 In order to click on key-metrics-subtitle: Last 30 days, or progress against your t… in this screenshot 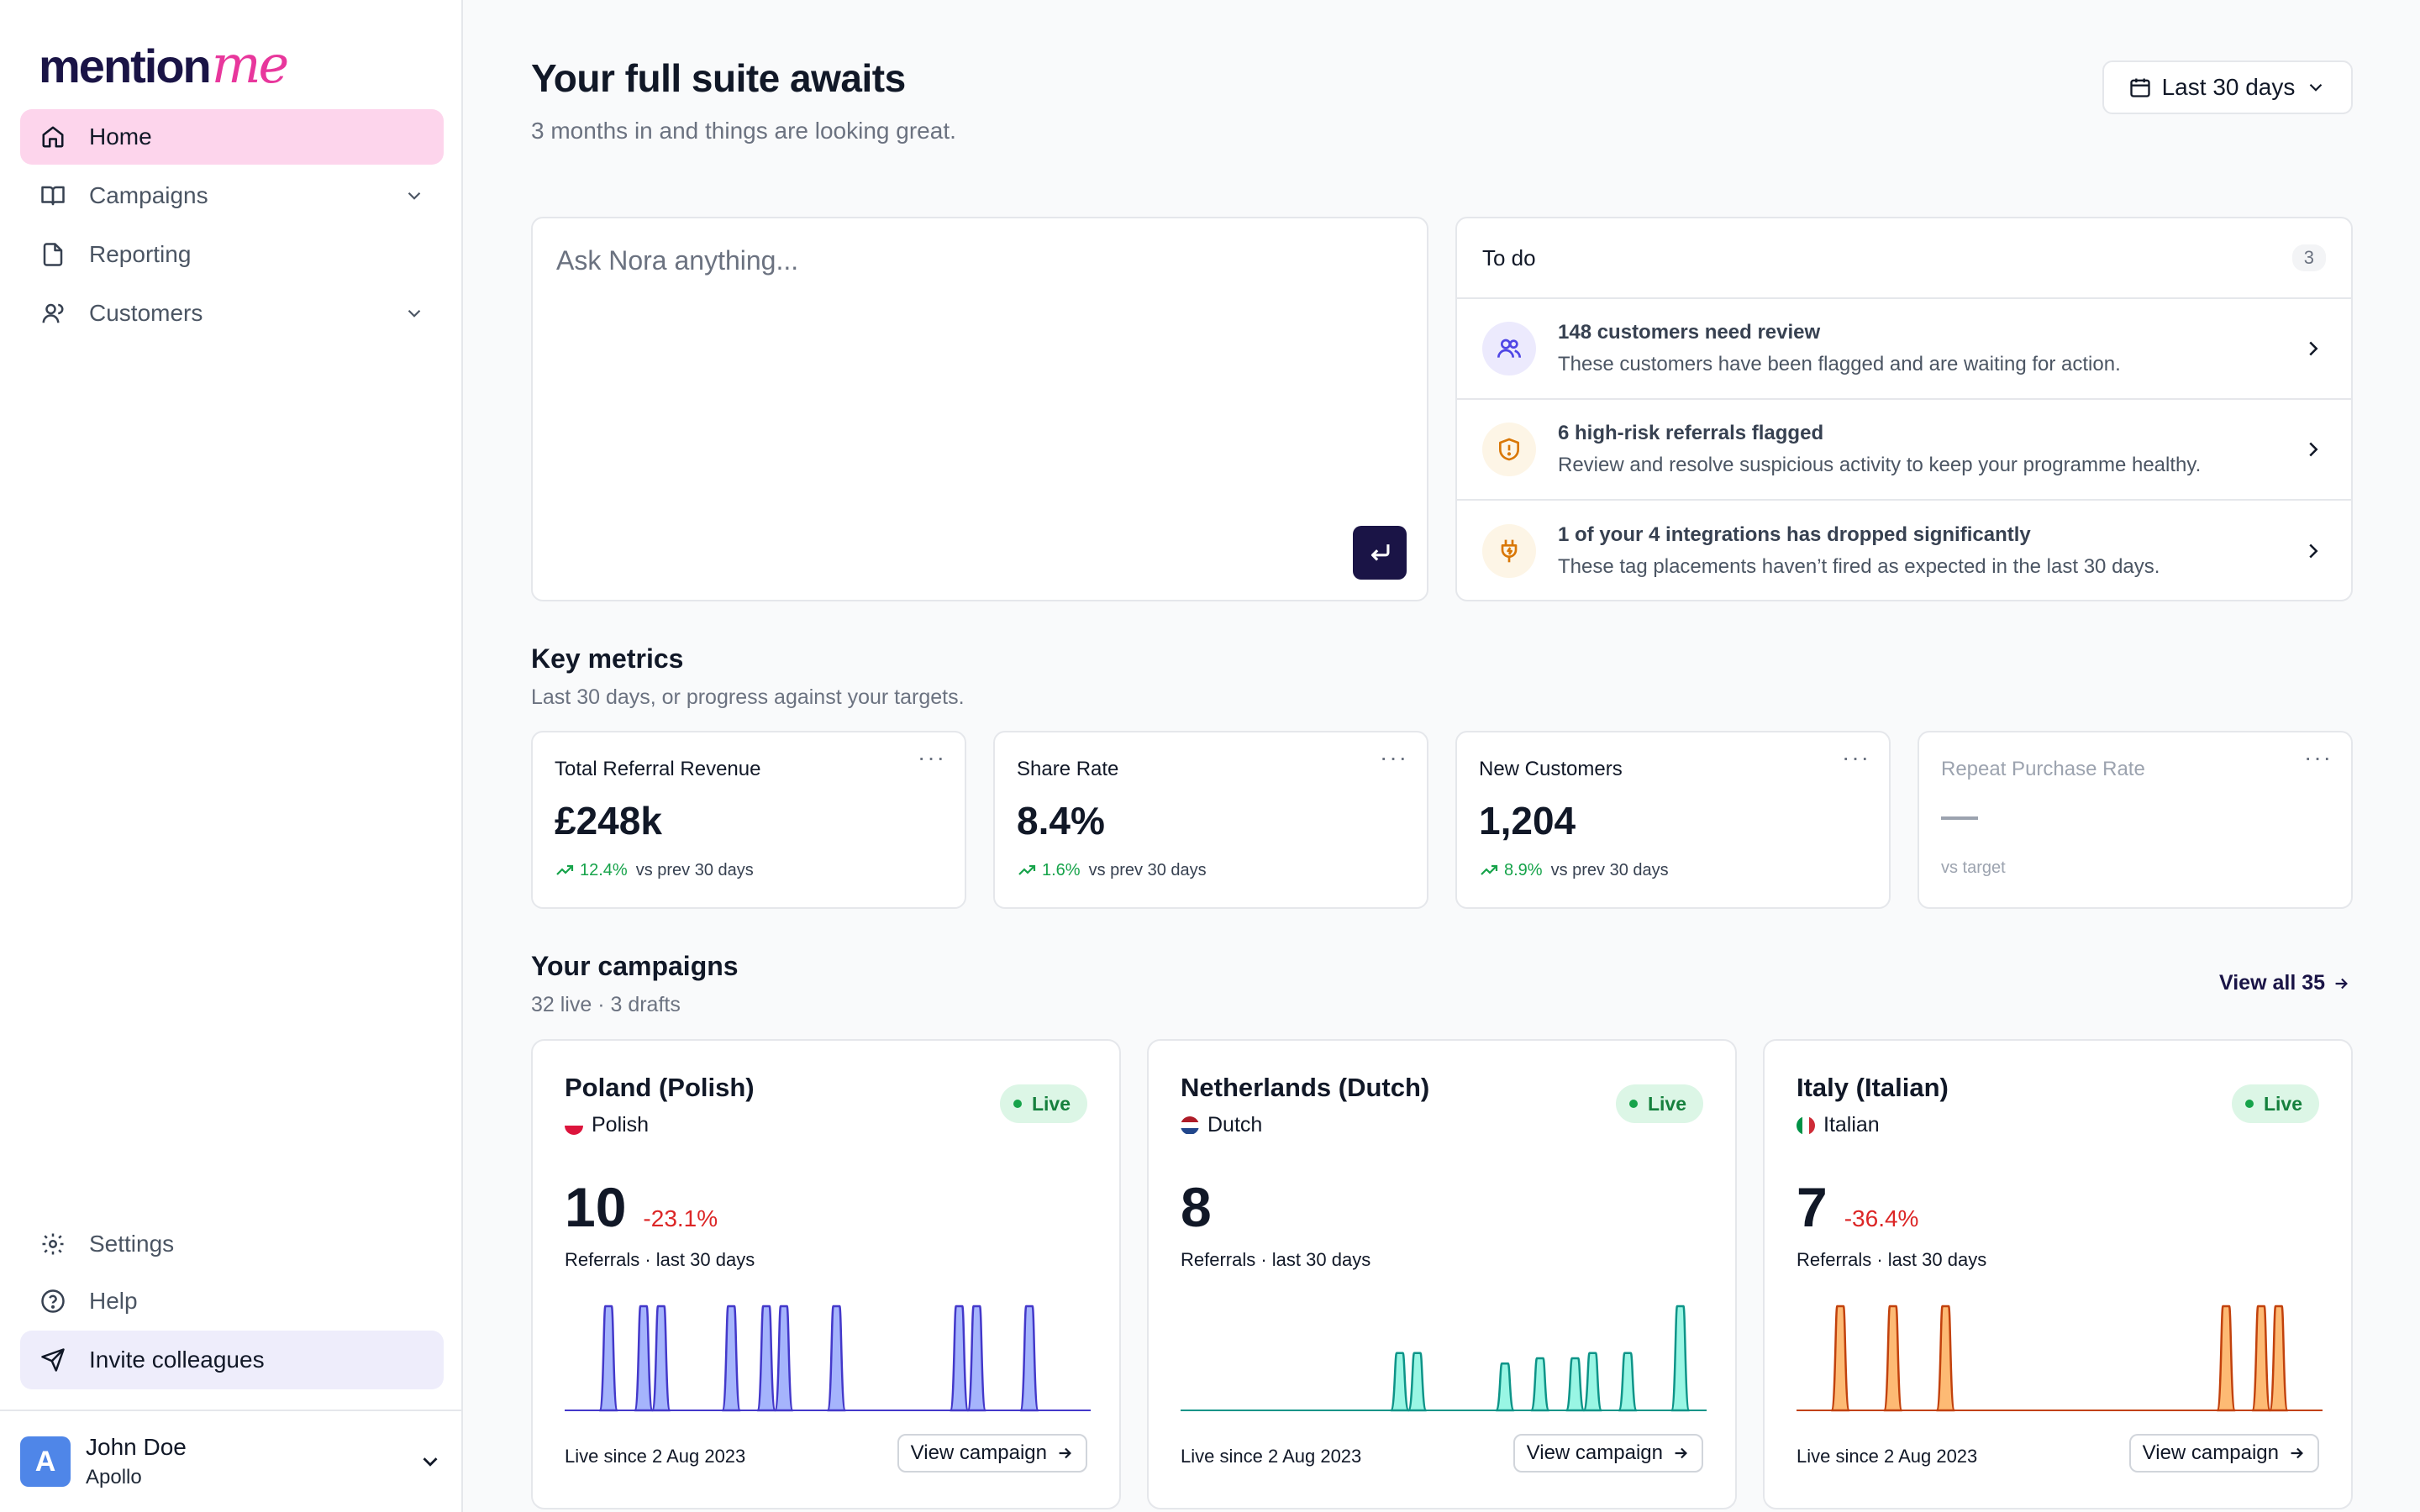, I will do `click(748, 697)`.